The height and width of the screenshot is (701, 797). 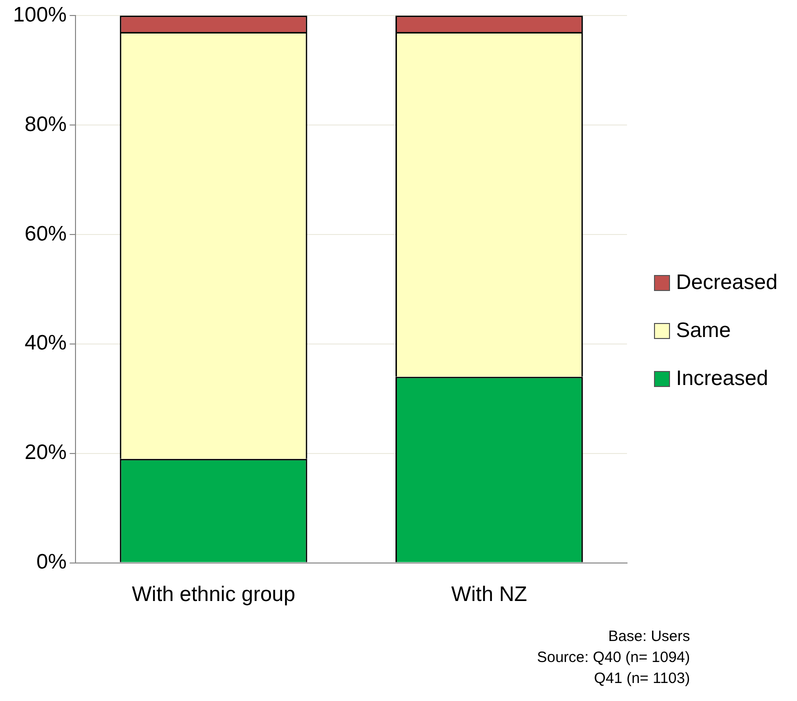 What do you see at coordinates (727, 283) in the screenshot?
I see `legend-label: Decreased` at bounding box center [727, 283].